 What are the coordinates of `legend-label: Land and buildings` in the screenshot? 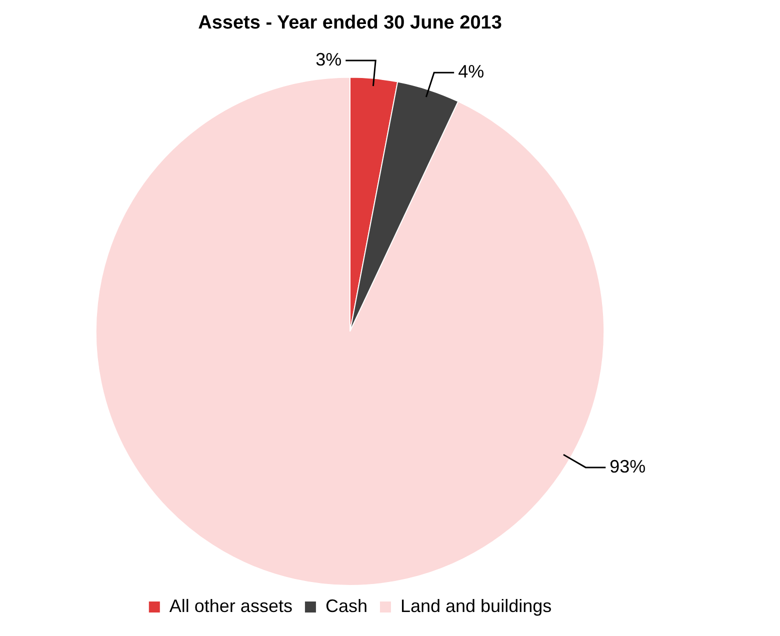 It's located at (476, 606).